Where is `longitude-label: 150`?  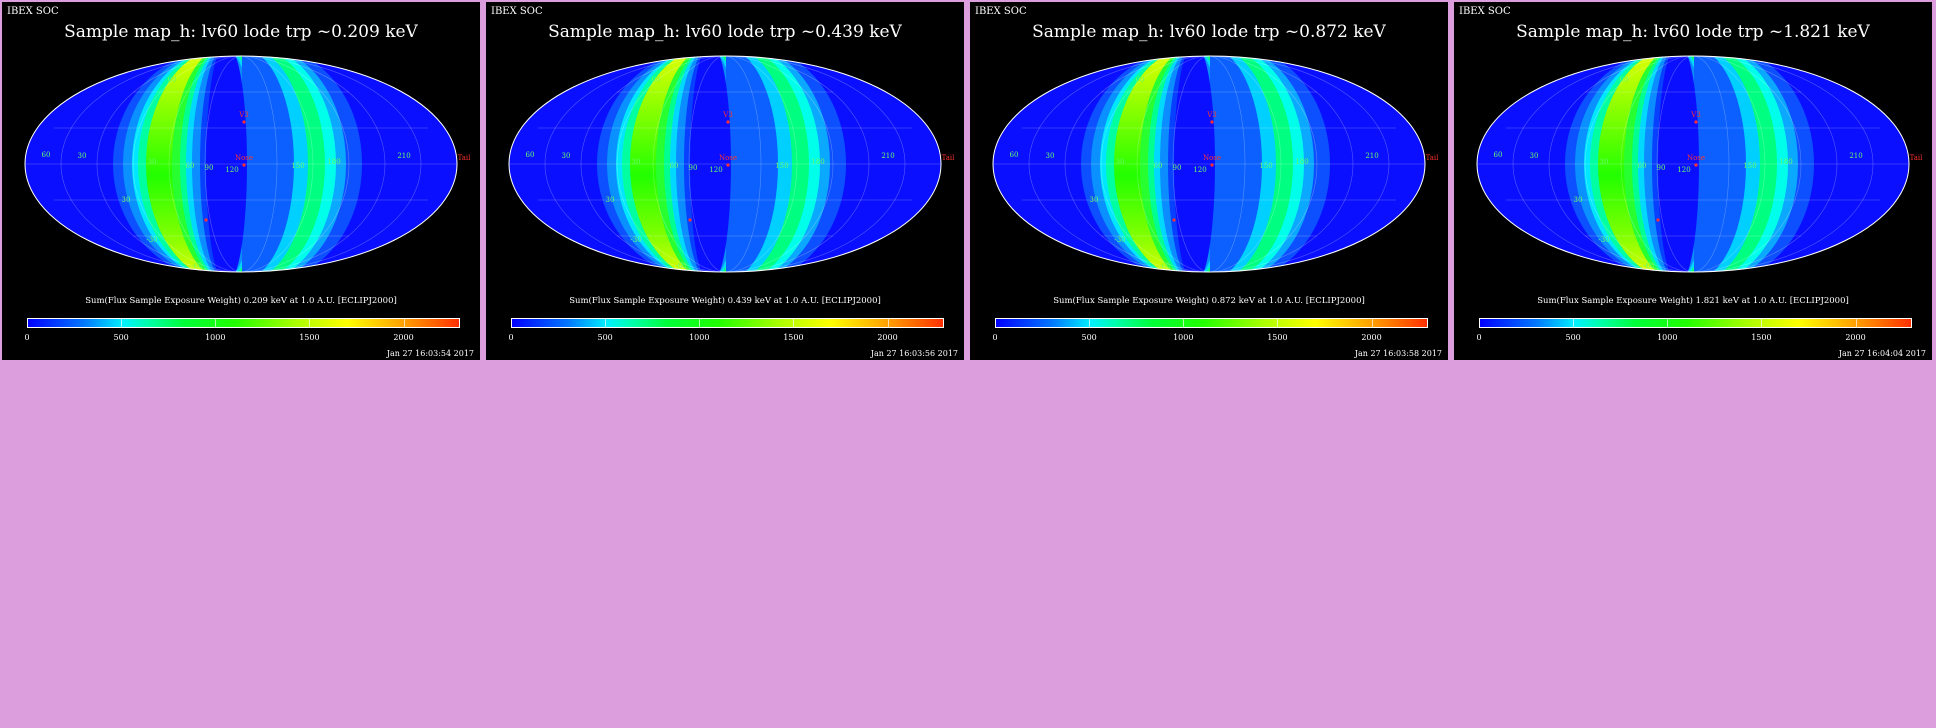
longitude-label: 150 is located at coordinates (781, 166).